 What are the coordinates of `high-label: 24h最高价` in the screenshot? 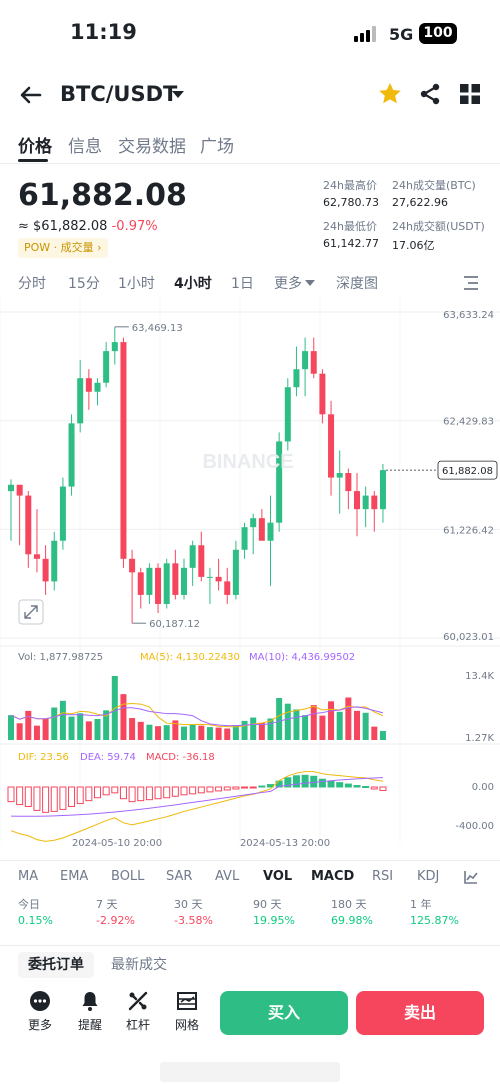 It's located at (350, 185).